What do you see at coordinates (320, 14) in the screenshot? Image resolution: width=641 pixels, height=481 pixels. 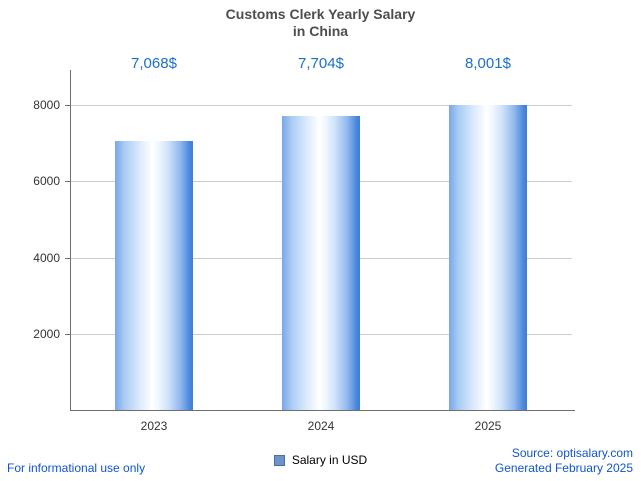 I see `chart-title-line1: Customs Clerk Yearly Salary` at bounding box center [320, 14].